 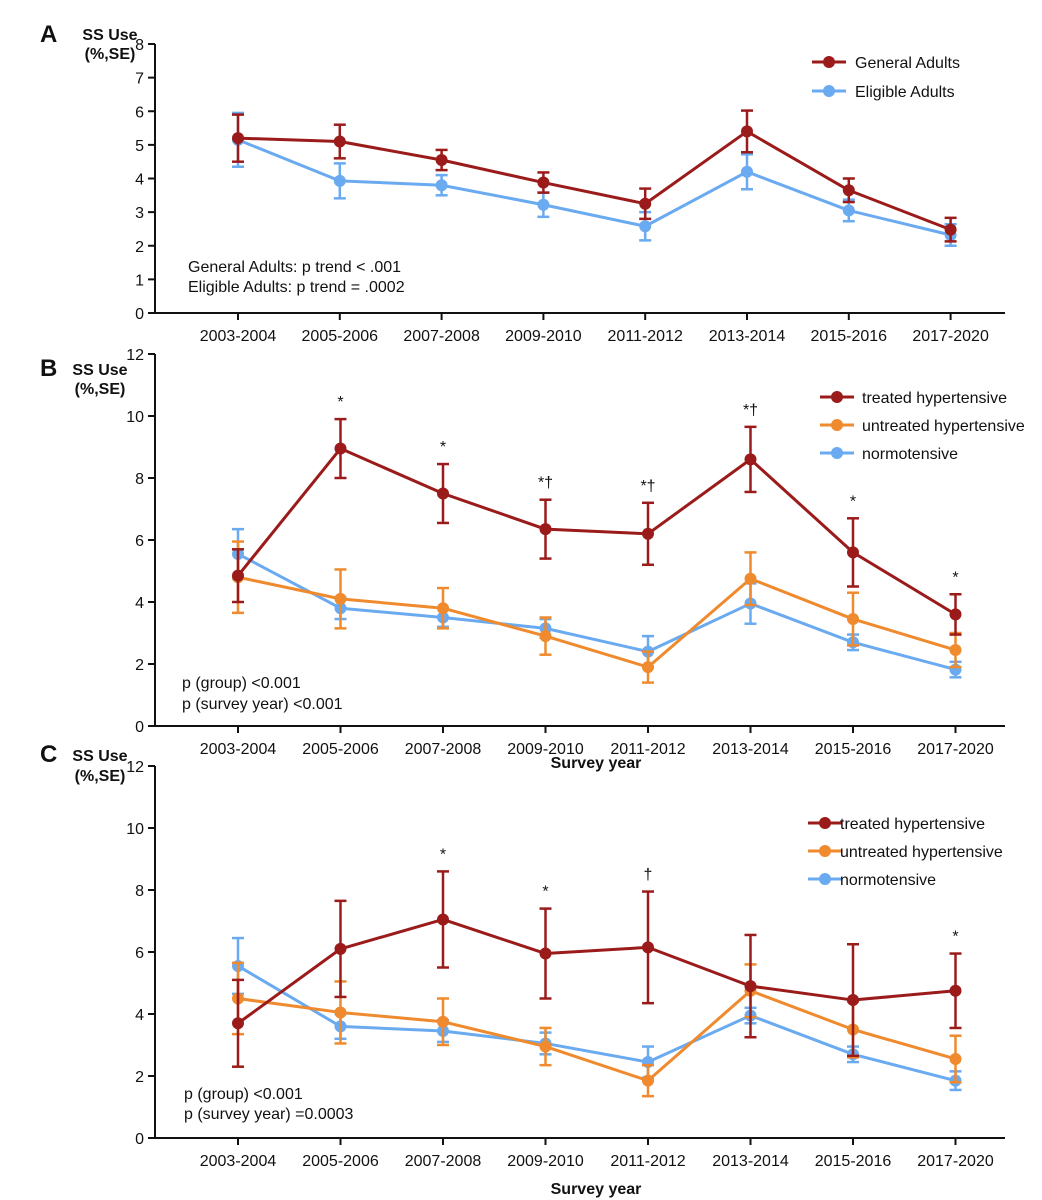 What do you see at coordinates (837, 425) in the screenshot?
I see `legend-marker-untreated-hypertensive` at bounding box center [837, 425].